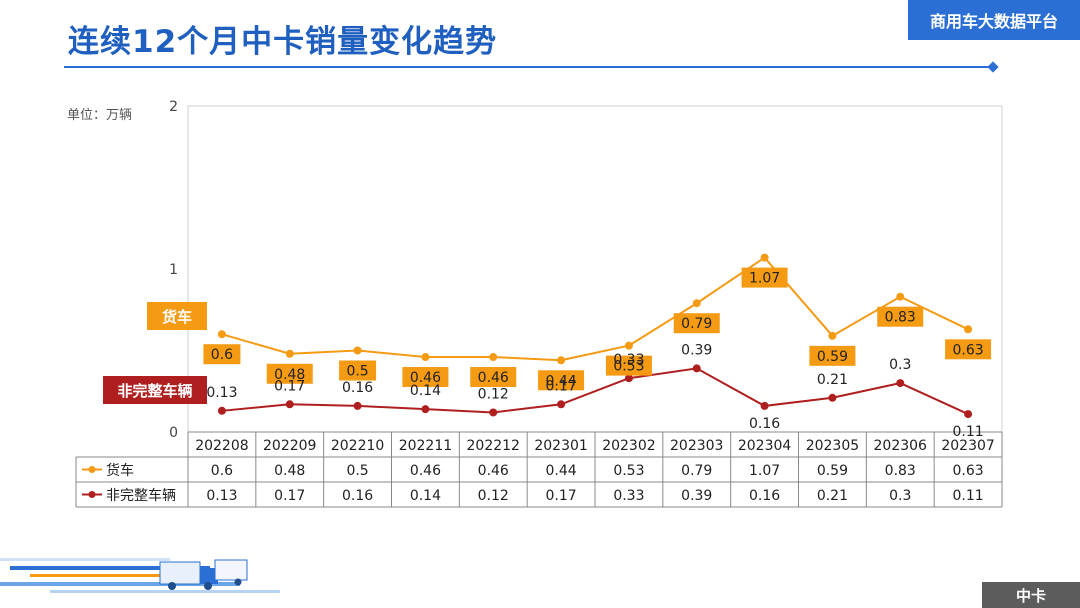 Image resolution: width=1080 pixels, height=608 pixels. Describe the element at coordinates (560, 381) in the screenshot. I see `data-label: 0.44` at that location.